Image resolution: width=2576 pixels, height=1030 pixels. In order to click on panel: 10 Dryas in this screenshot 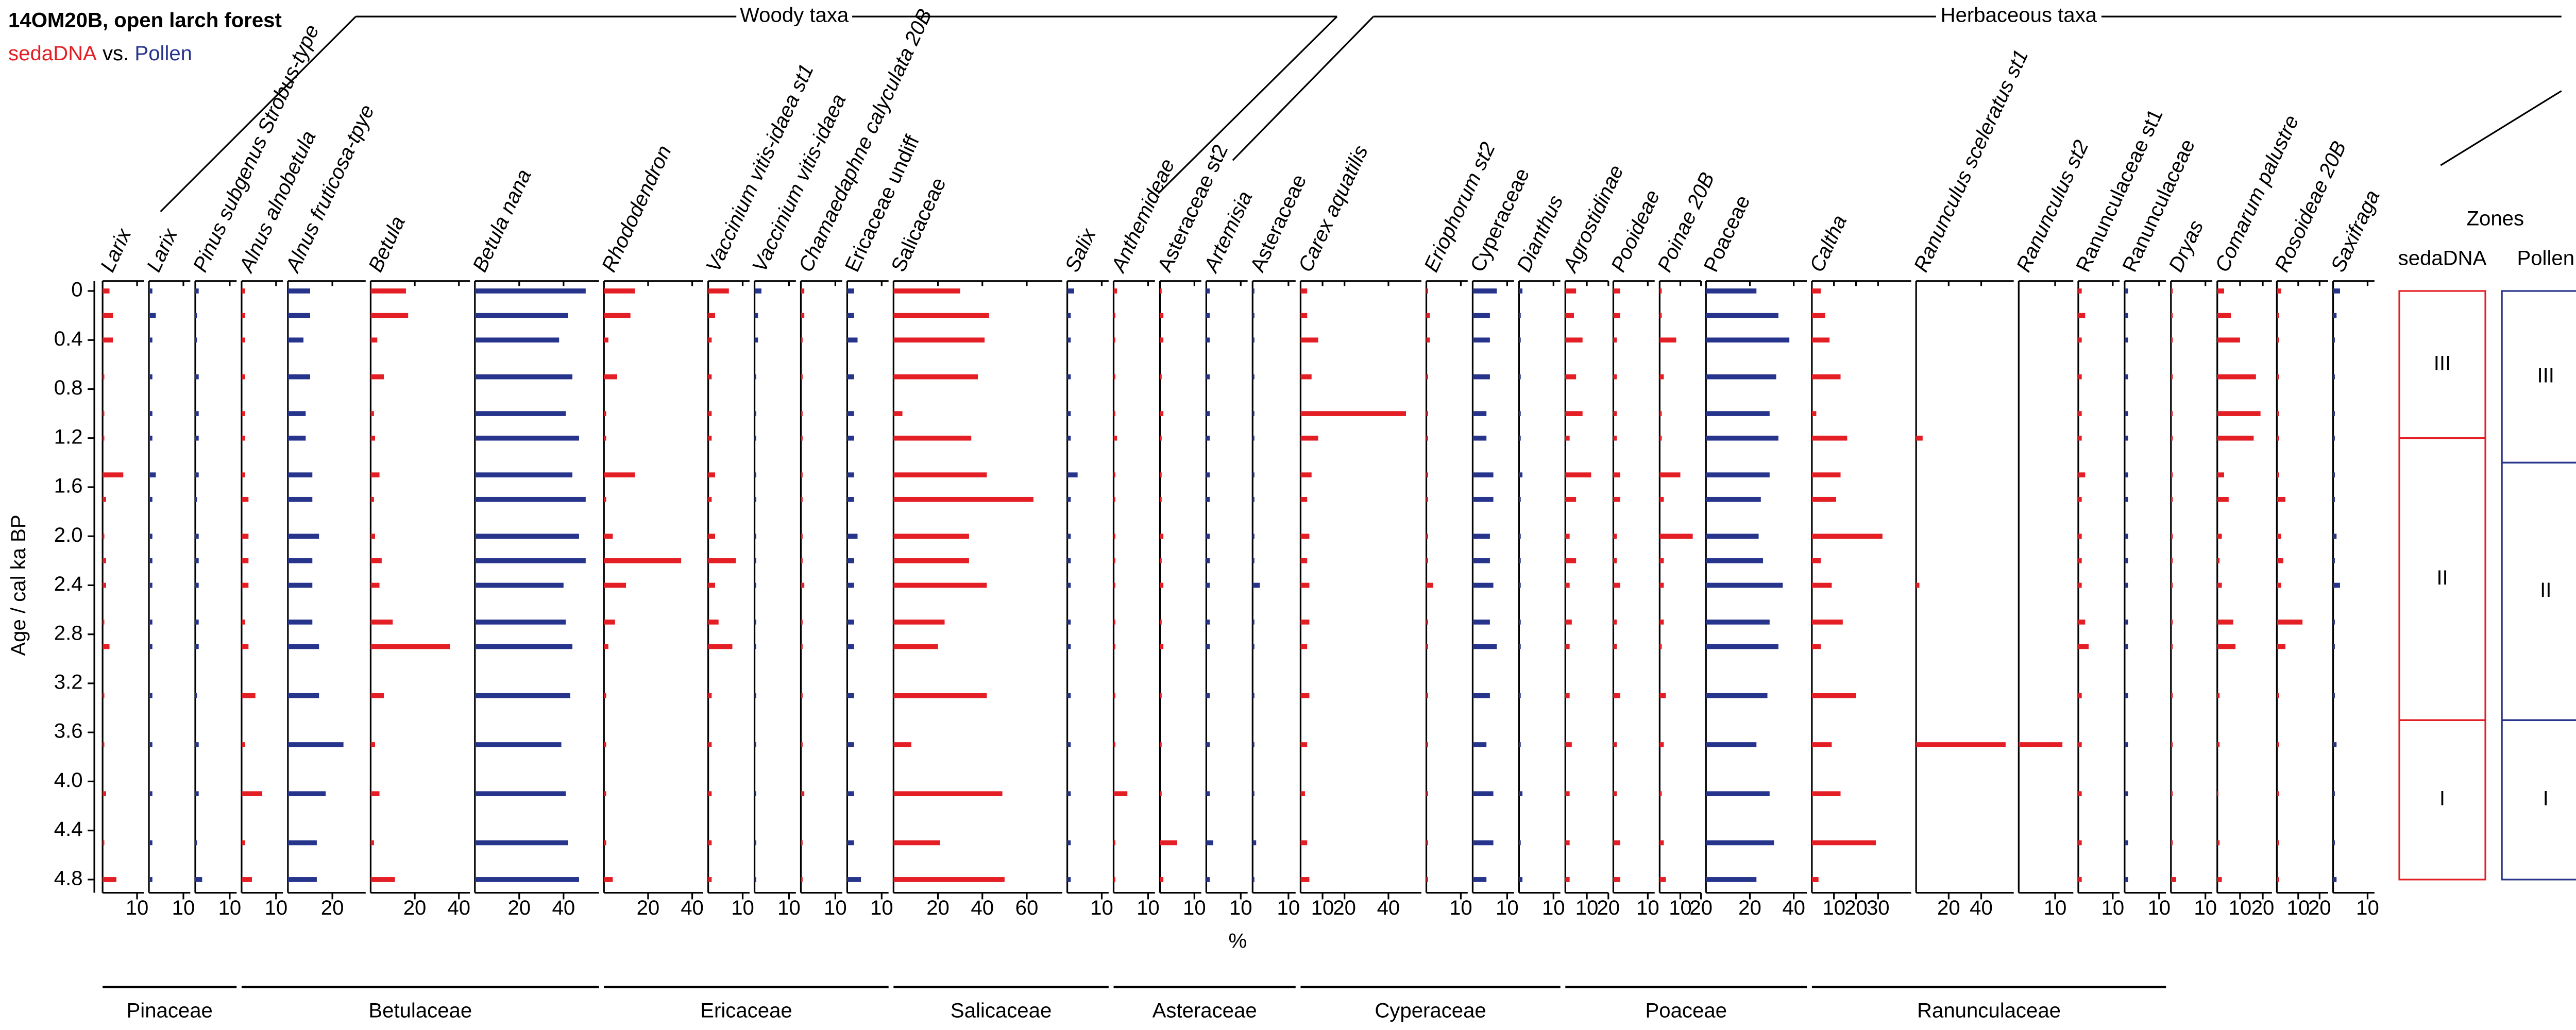, I will do `click(2190, 568)`.